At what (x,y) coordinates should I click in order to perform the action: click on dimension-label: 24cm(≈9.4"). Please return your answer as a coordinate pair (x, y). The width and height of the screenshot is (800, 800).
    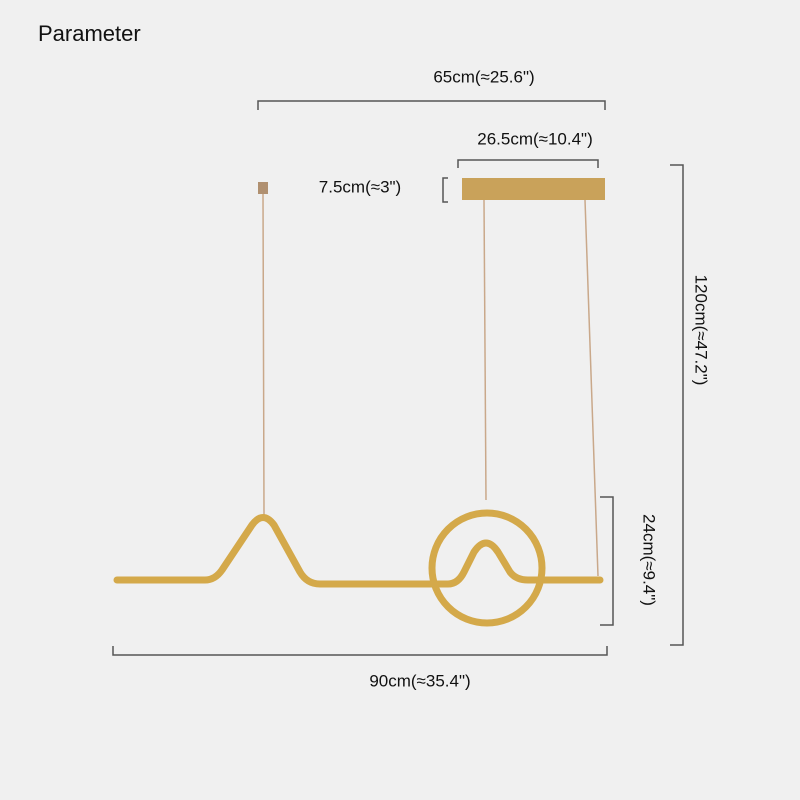
    Looking at the image, I should click on (649, 560).